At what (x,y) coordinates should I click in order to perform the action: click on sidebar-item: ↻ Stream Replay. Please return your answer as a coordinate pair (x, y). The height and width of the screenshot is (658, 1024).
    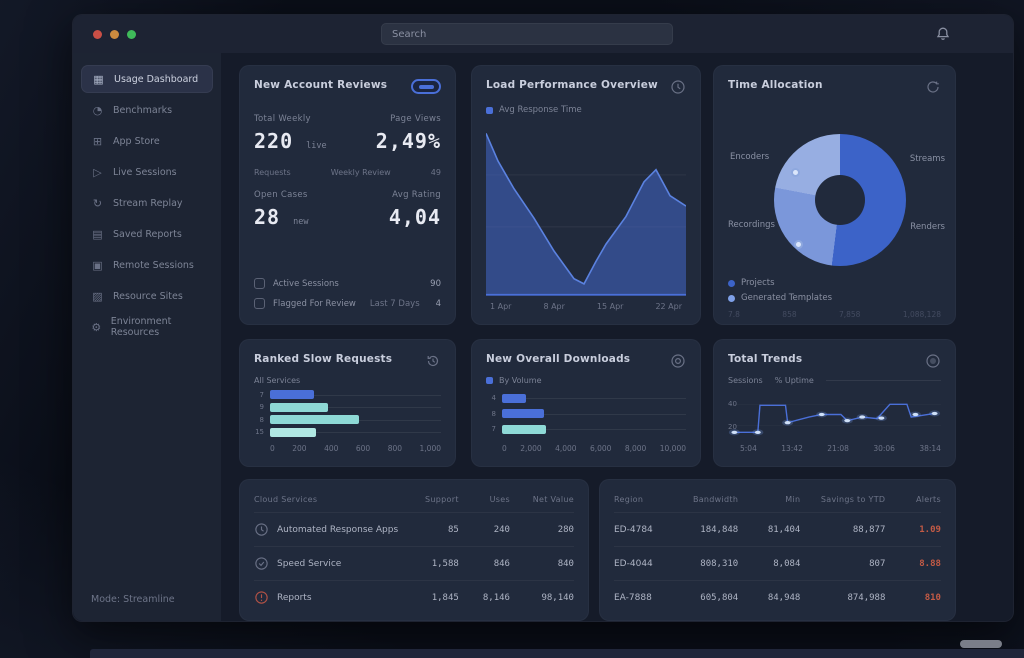
    Looking at the image, I should click on (147, 203).